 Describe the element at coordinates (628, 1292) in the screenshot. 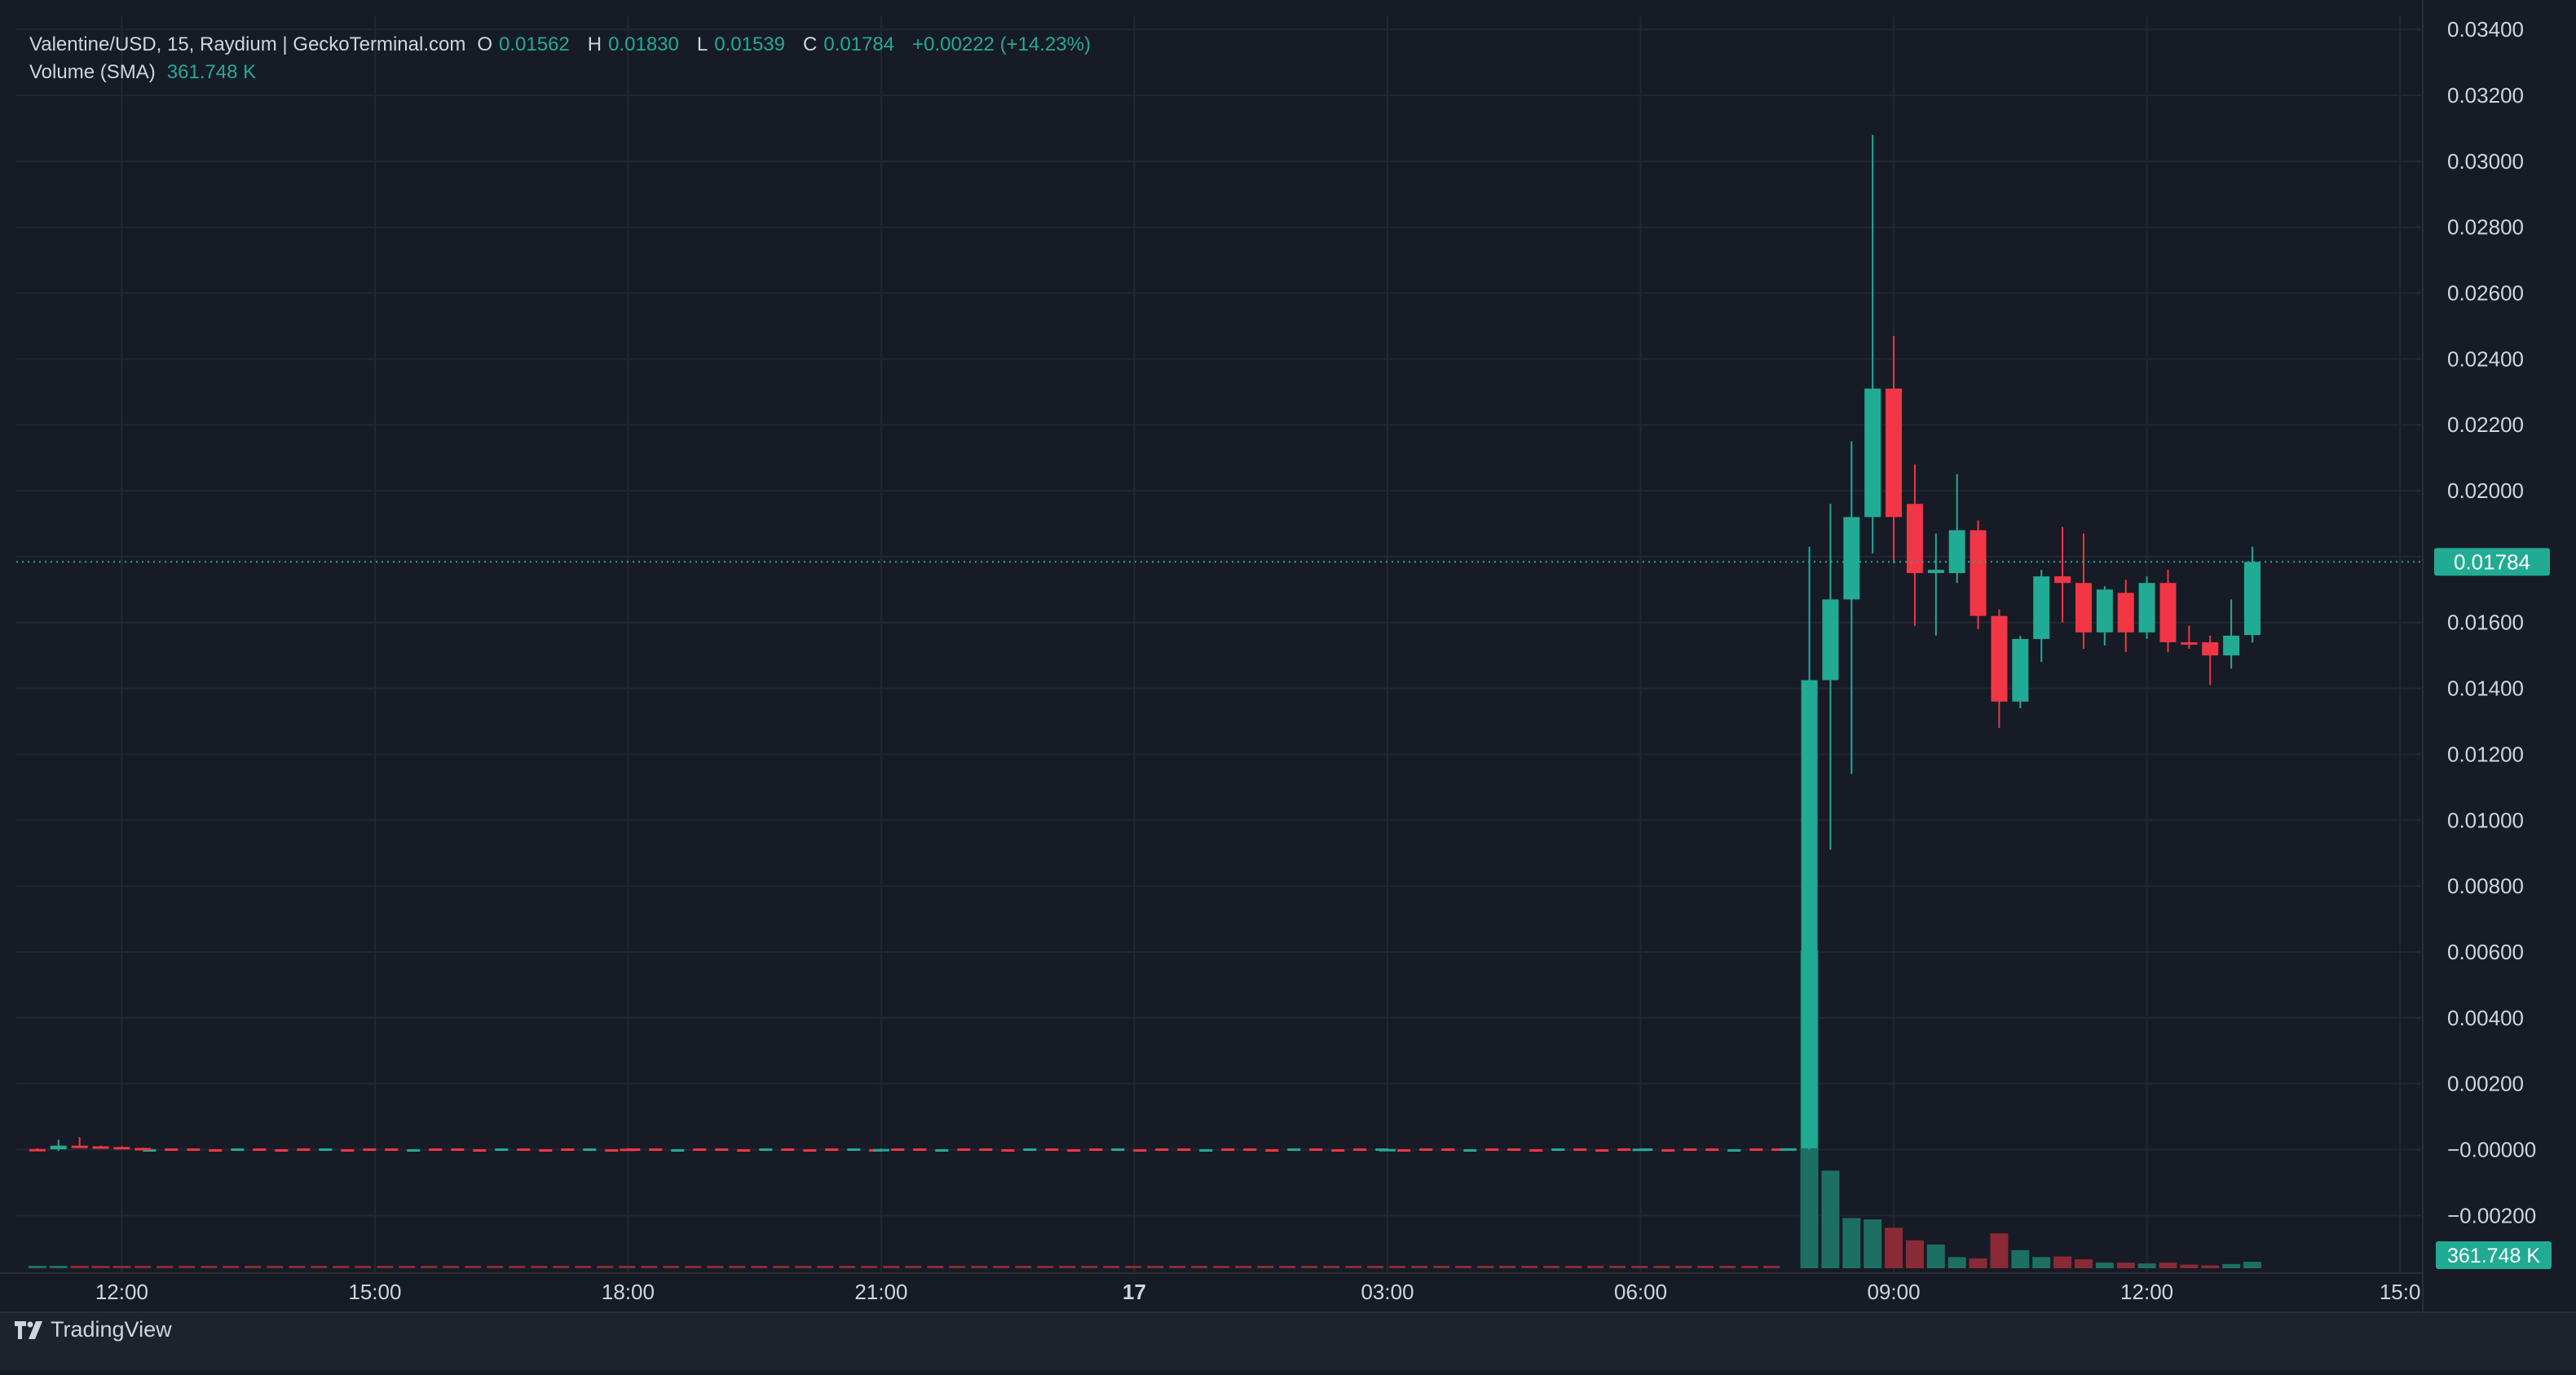

I see `time-tick-label: 18:00` at that location.